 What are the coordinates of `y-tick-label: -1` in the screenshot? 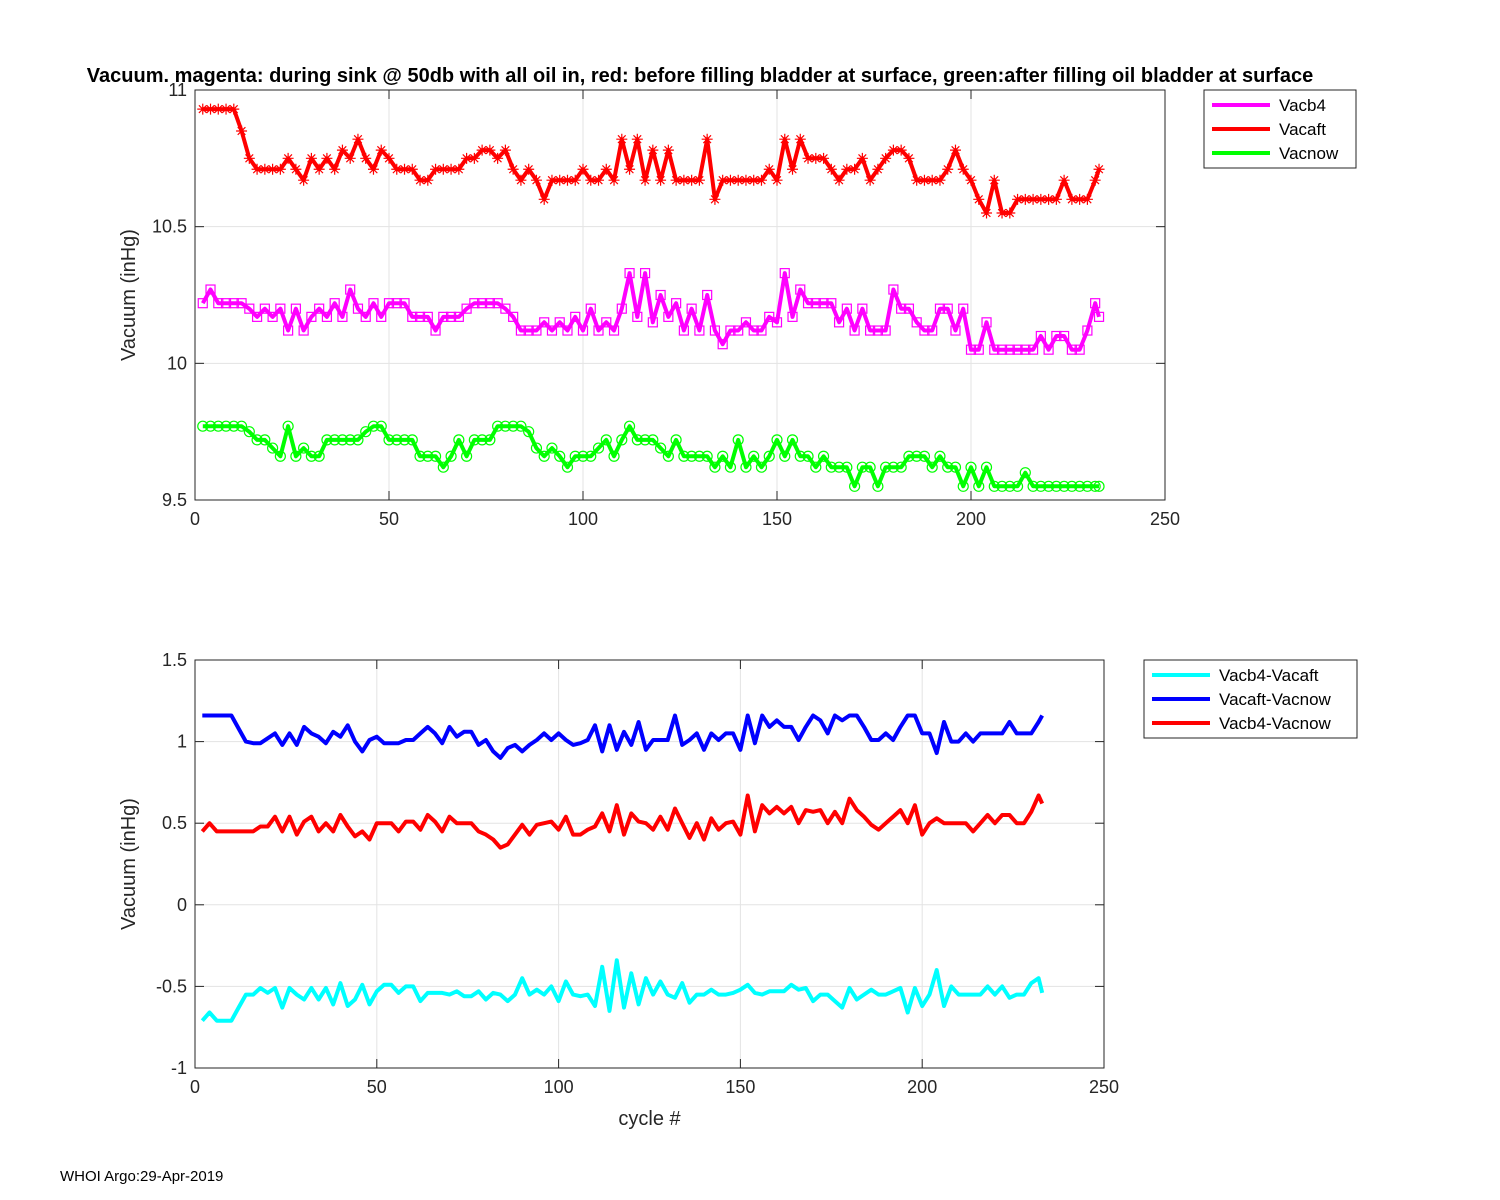 It's located at (179, 1068).